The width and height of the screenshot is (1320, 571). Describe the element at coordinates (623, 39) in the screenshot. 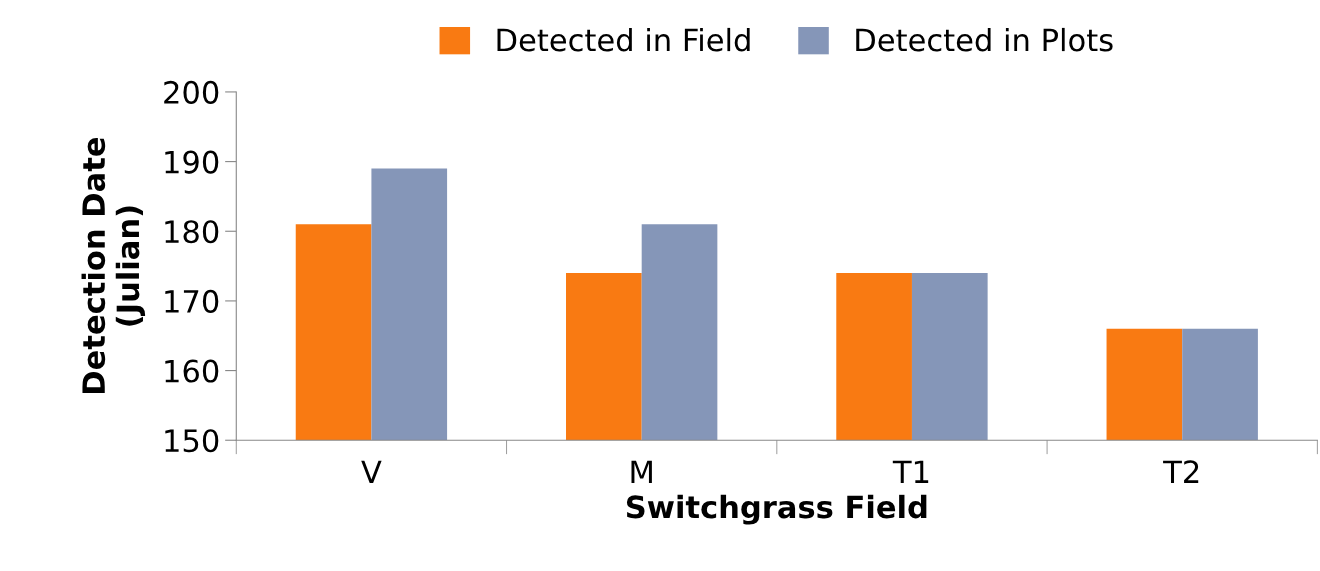

I see `legend-label: Detected in Field` at that location.